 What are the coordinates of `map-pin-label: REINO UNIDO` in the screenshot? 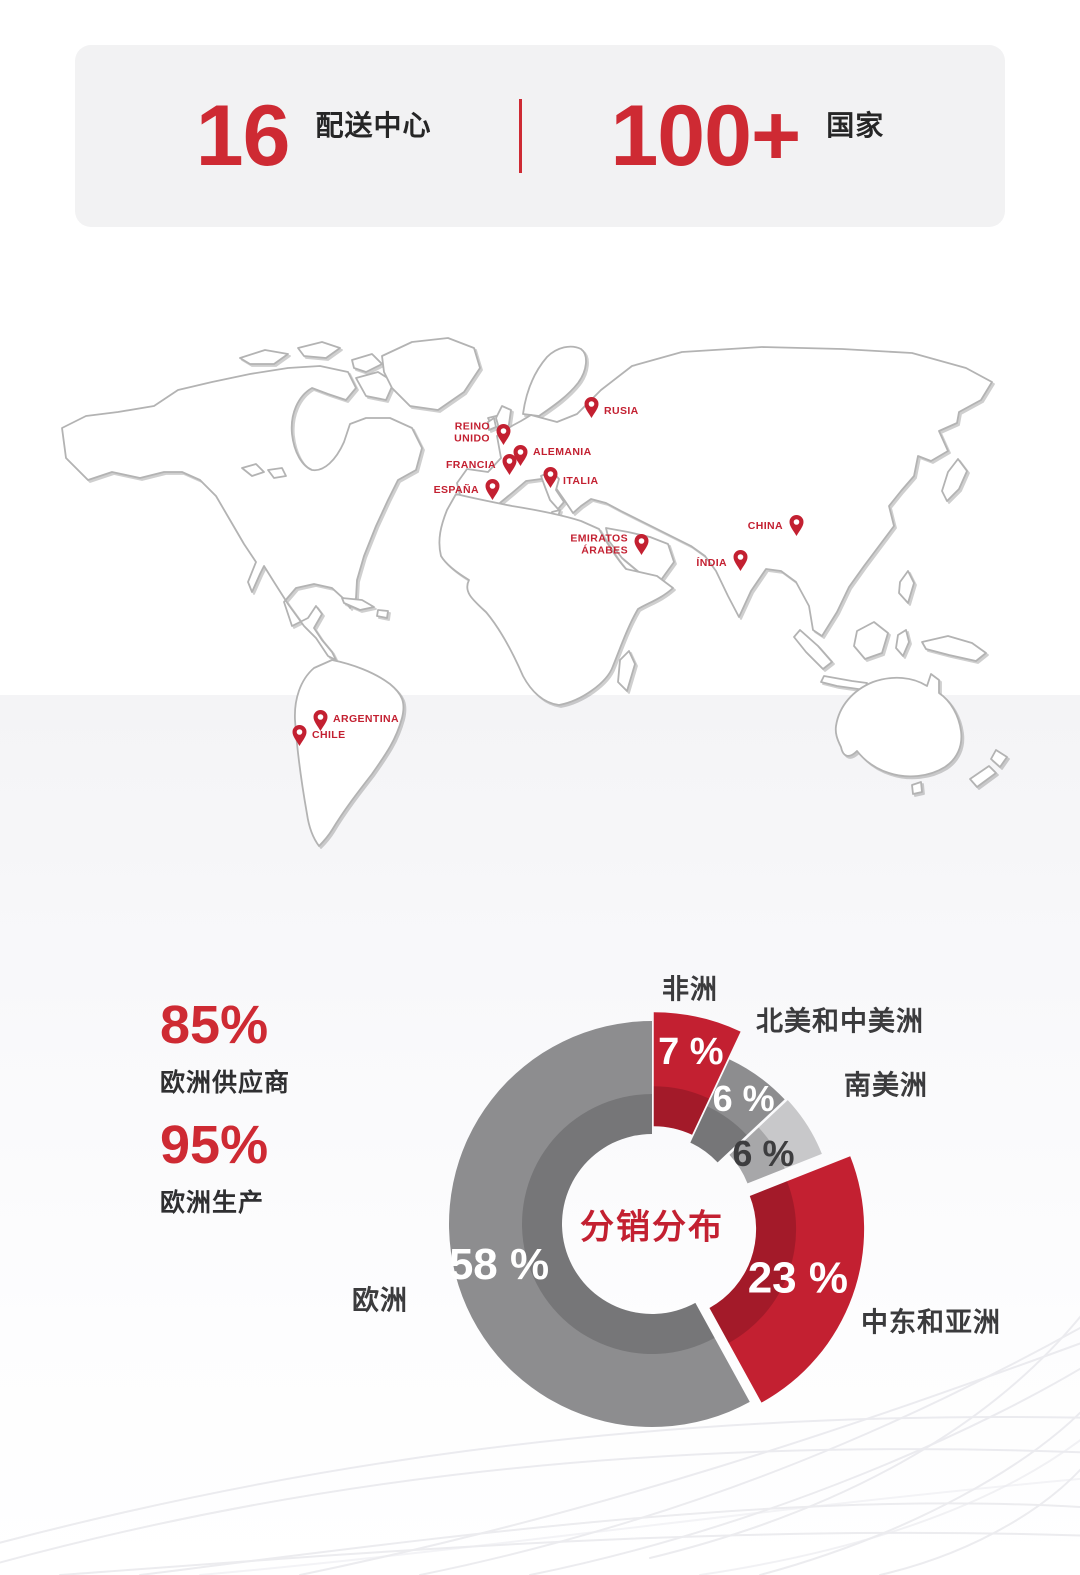 It's located at (472, 432).